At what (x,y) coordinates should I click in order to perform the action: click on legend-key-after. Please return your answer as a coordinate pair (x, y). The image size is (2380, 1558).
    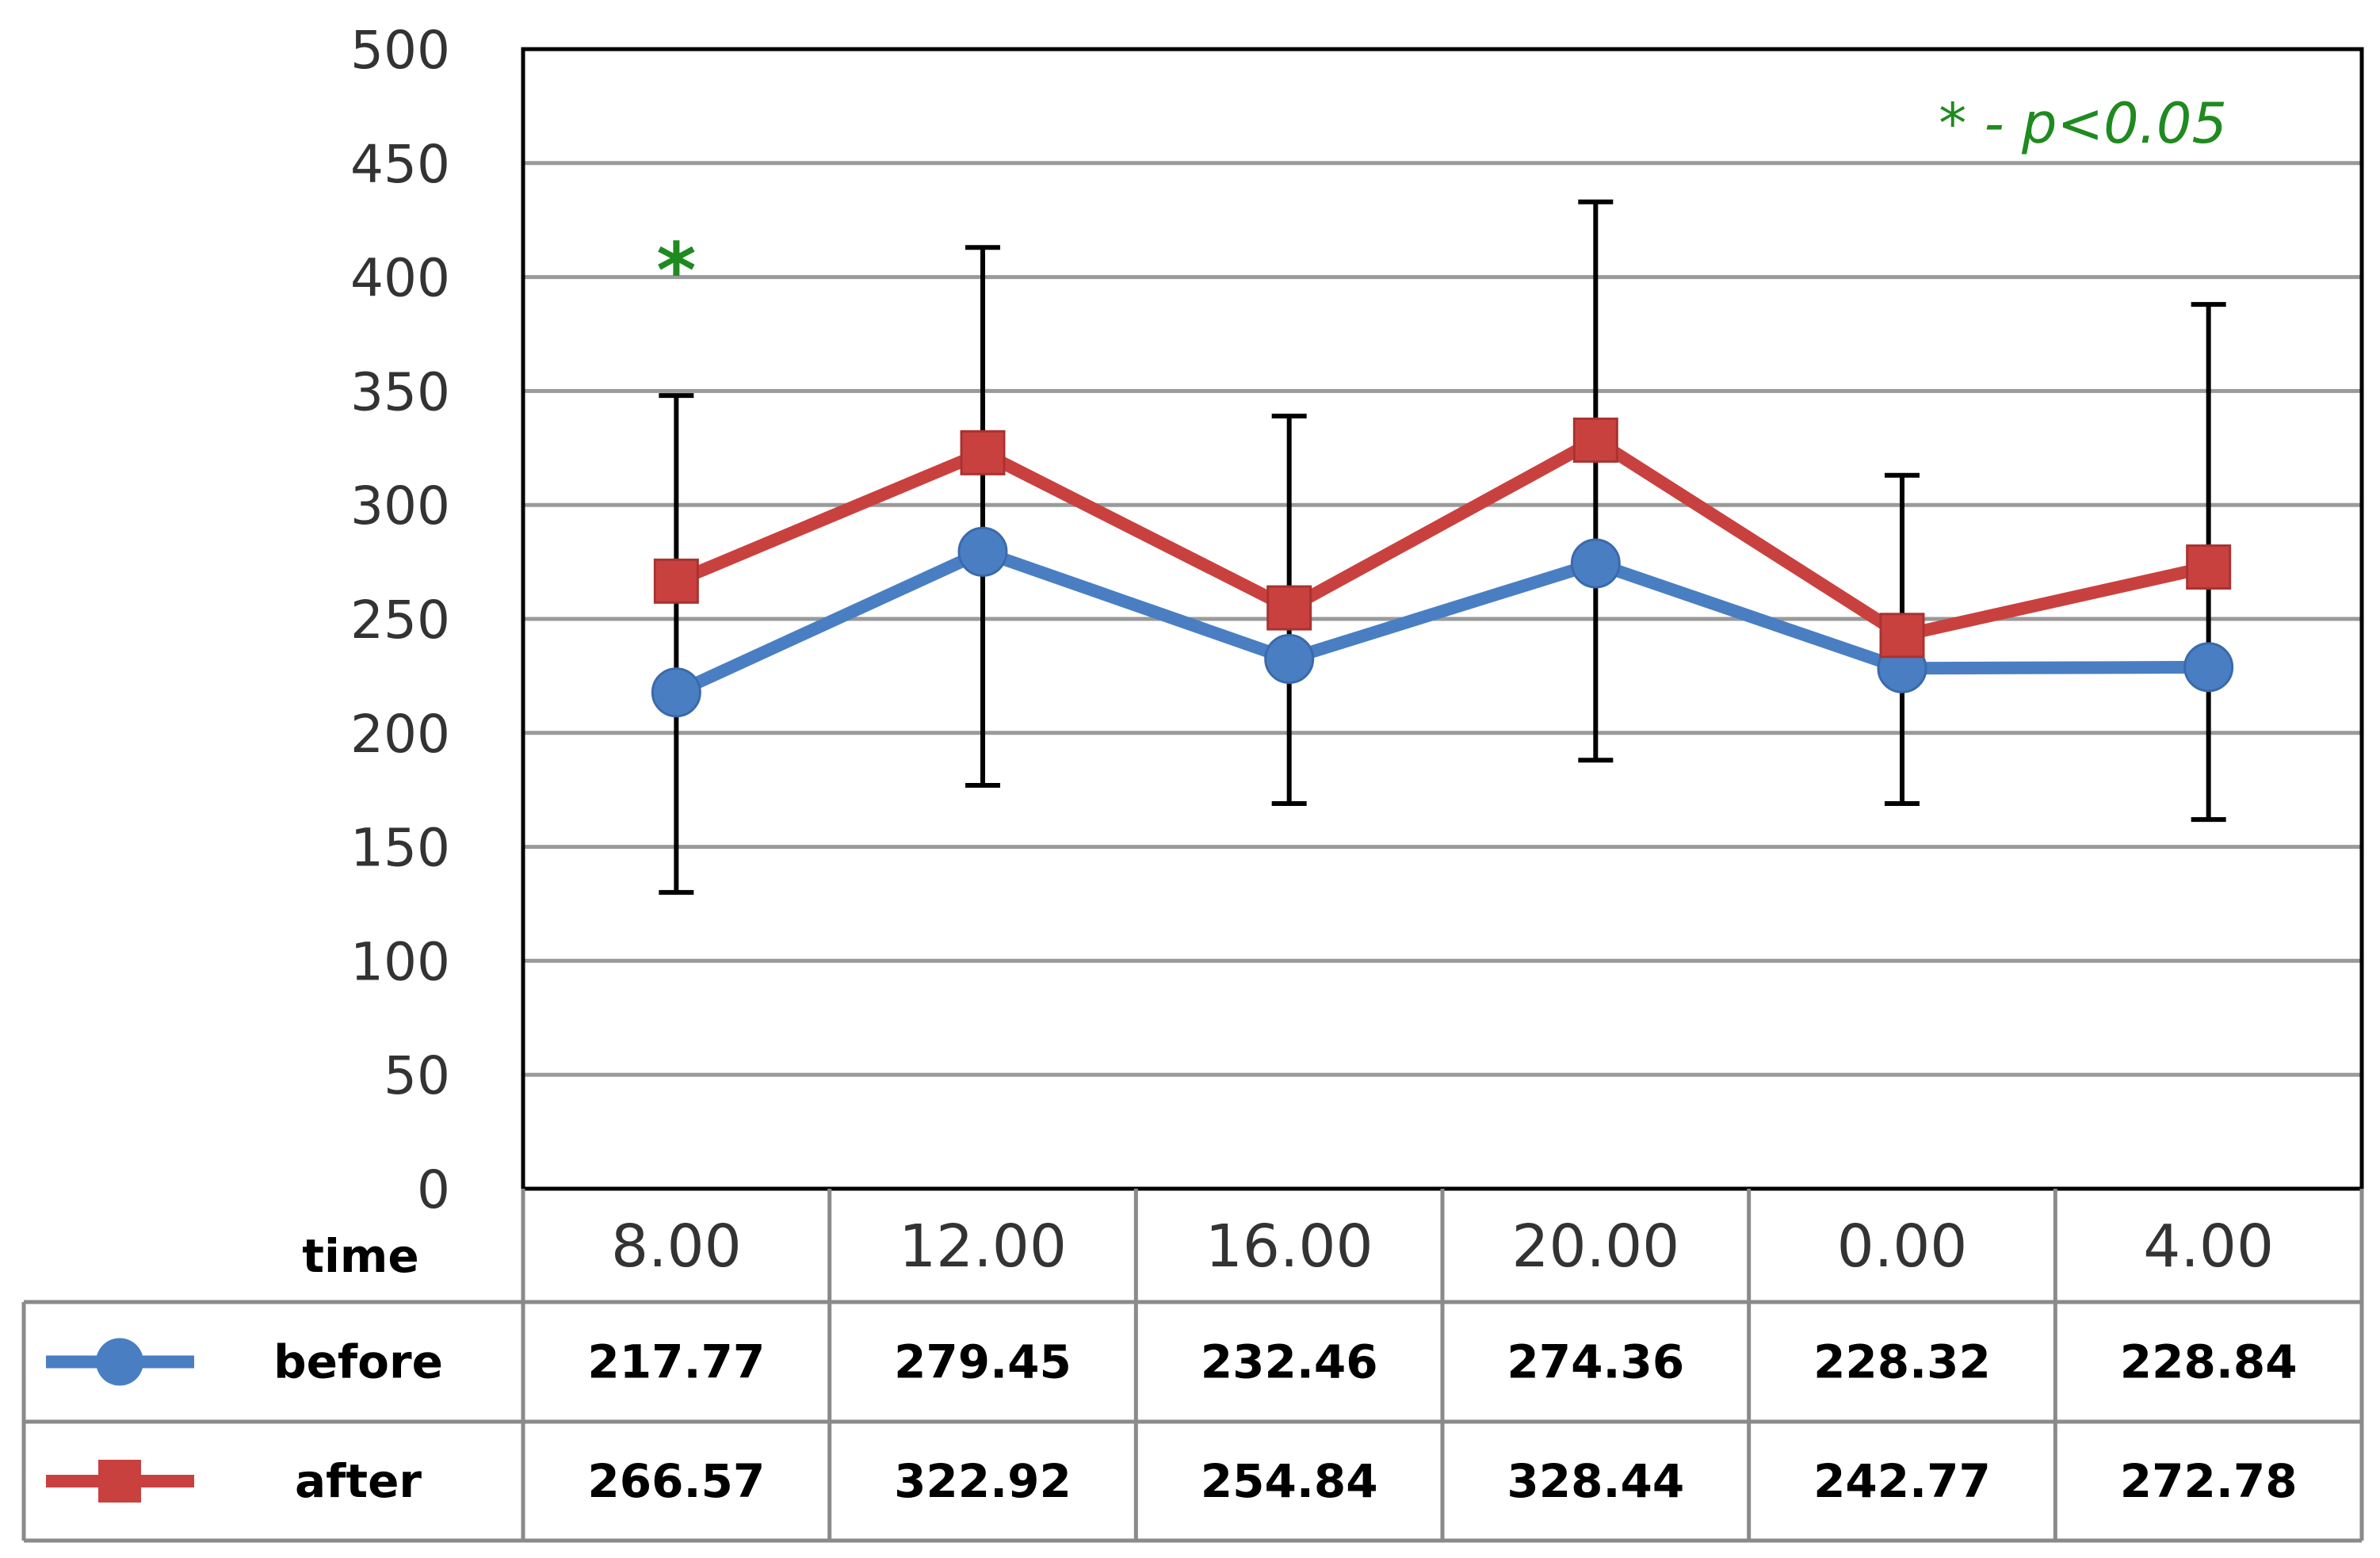
    Looking at the image, I should click on (120, 1481).